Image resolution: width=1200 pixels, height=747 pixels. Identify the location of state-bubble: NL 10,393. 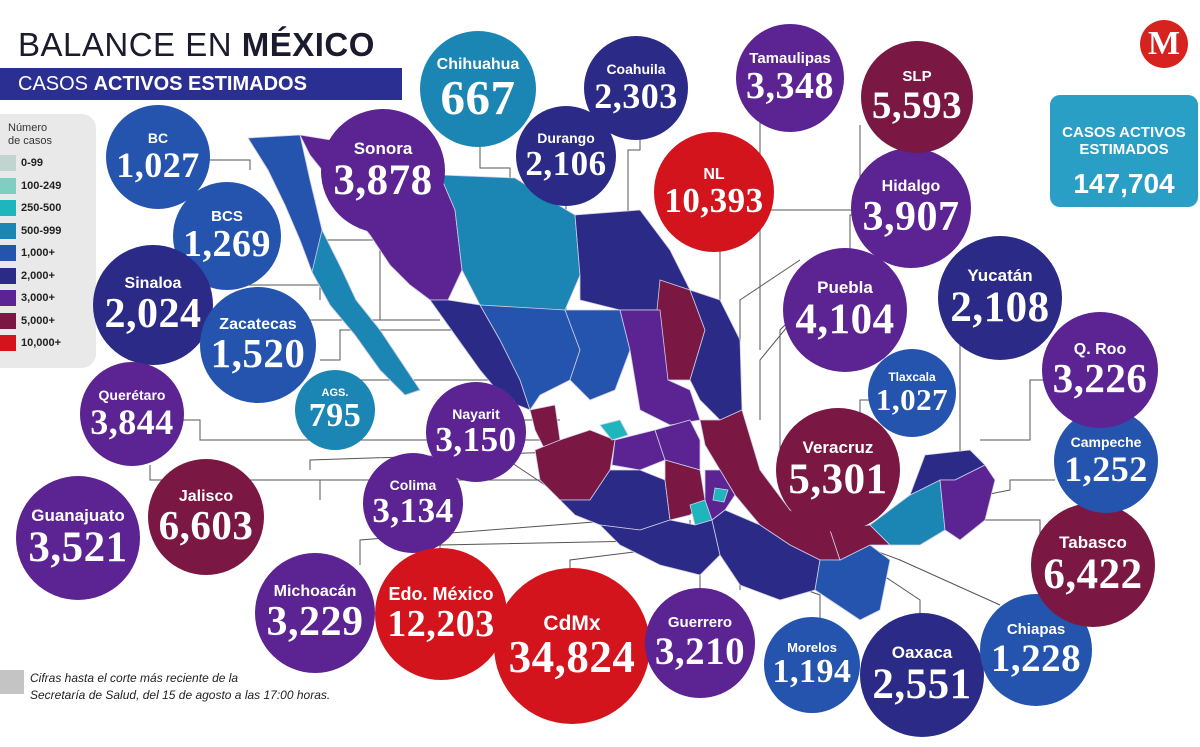
(714, 192).